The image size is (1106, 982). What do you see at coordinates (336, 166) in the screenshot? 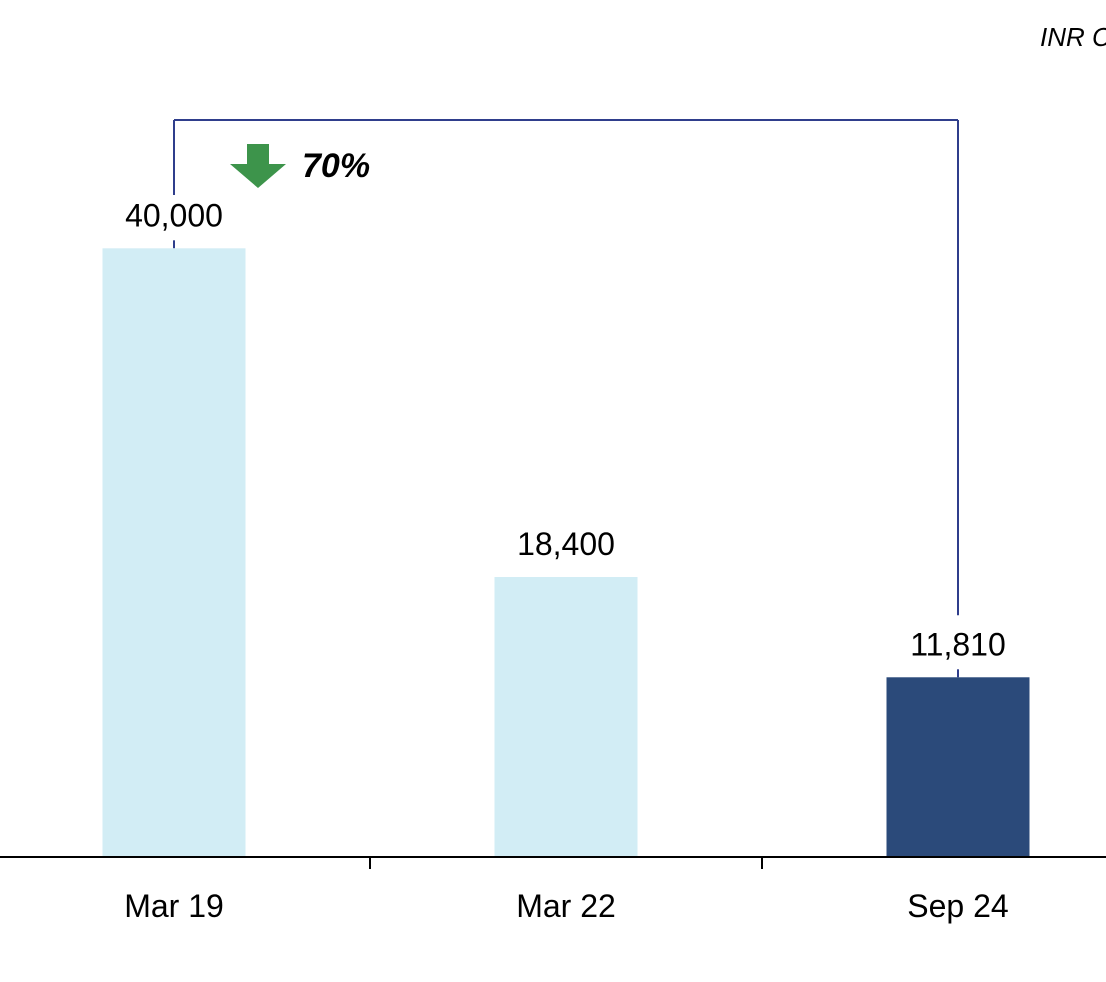
I see `change-label: 70%` at bounding box center [336, 166].